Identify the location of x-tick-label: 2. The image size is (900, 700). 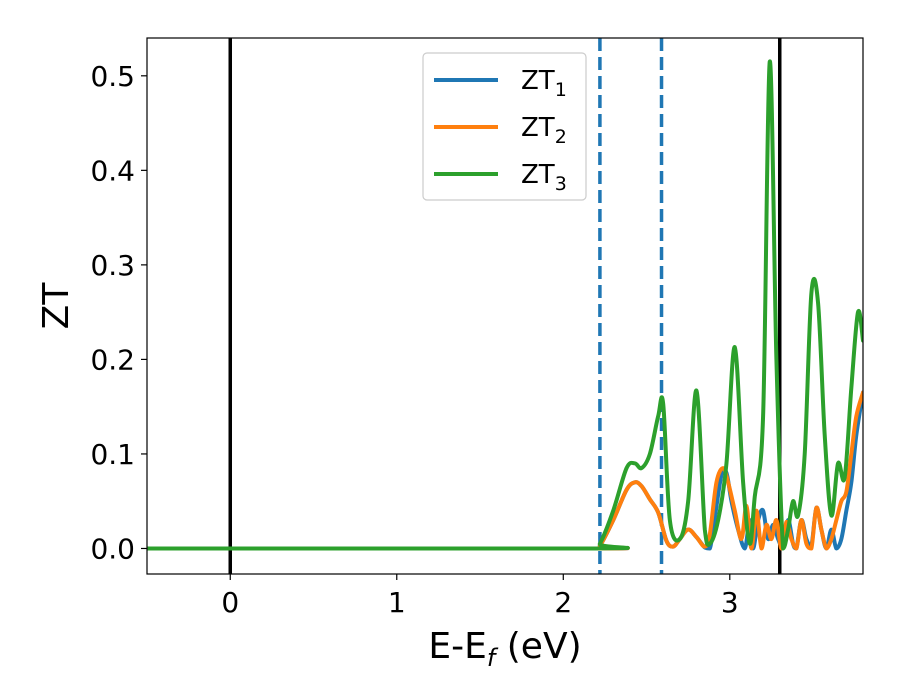
(563, 602).